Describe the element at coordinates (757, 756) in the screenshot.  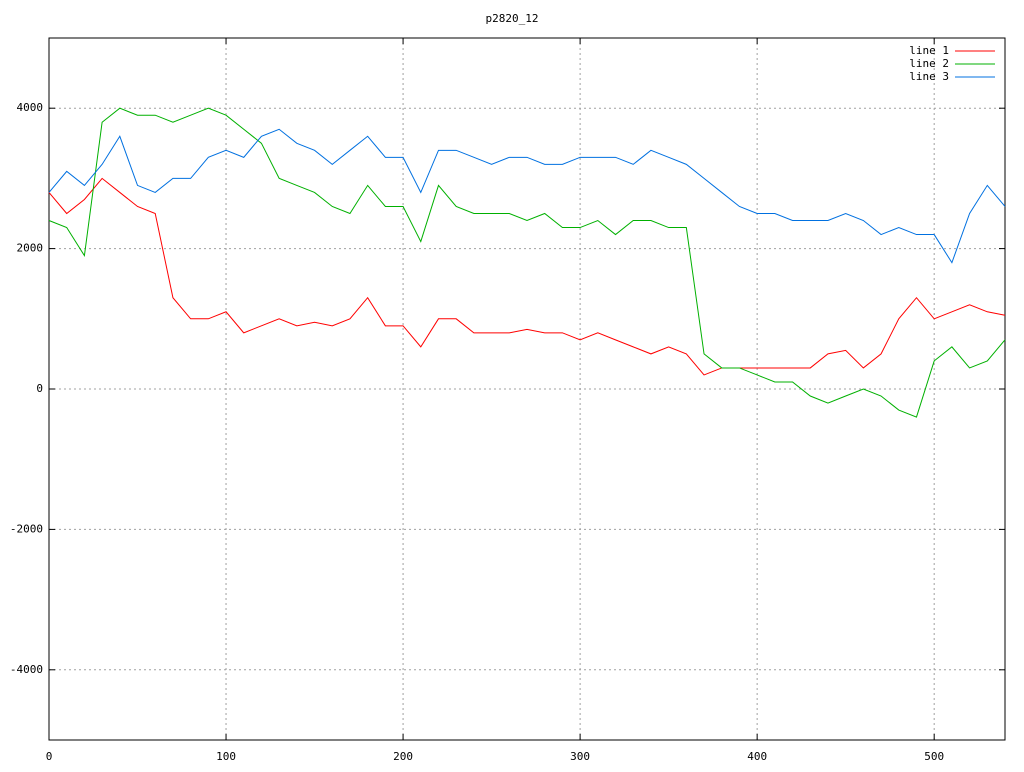
I see `x-tick-label: 400` at that location.